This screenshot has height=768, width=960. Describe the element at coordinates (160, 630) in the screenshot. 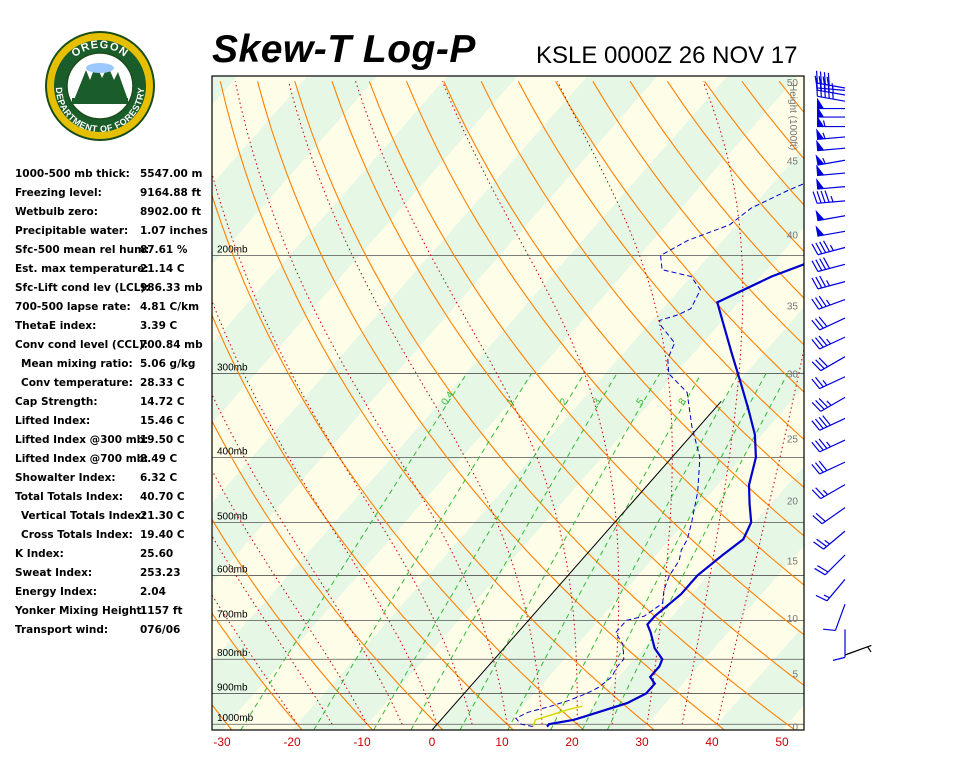

I see `index-value: 076/06` at that location.